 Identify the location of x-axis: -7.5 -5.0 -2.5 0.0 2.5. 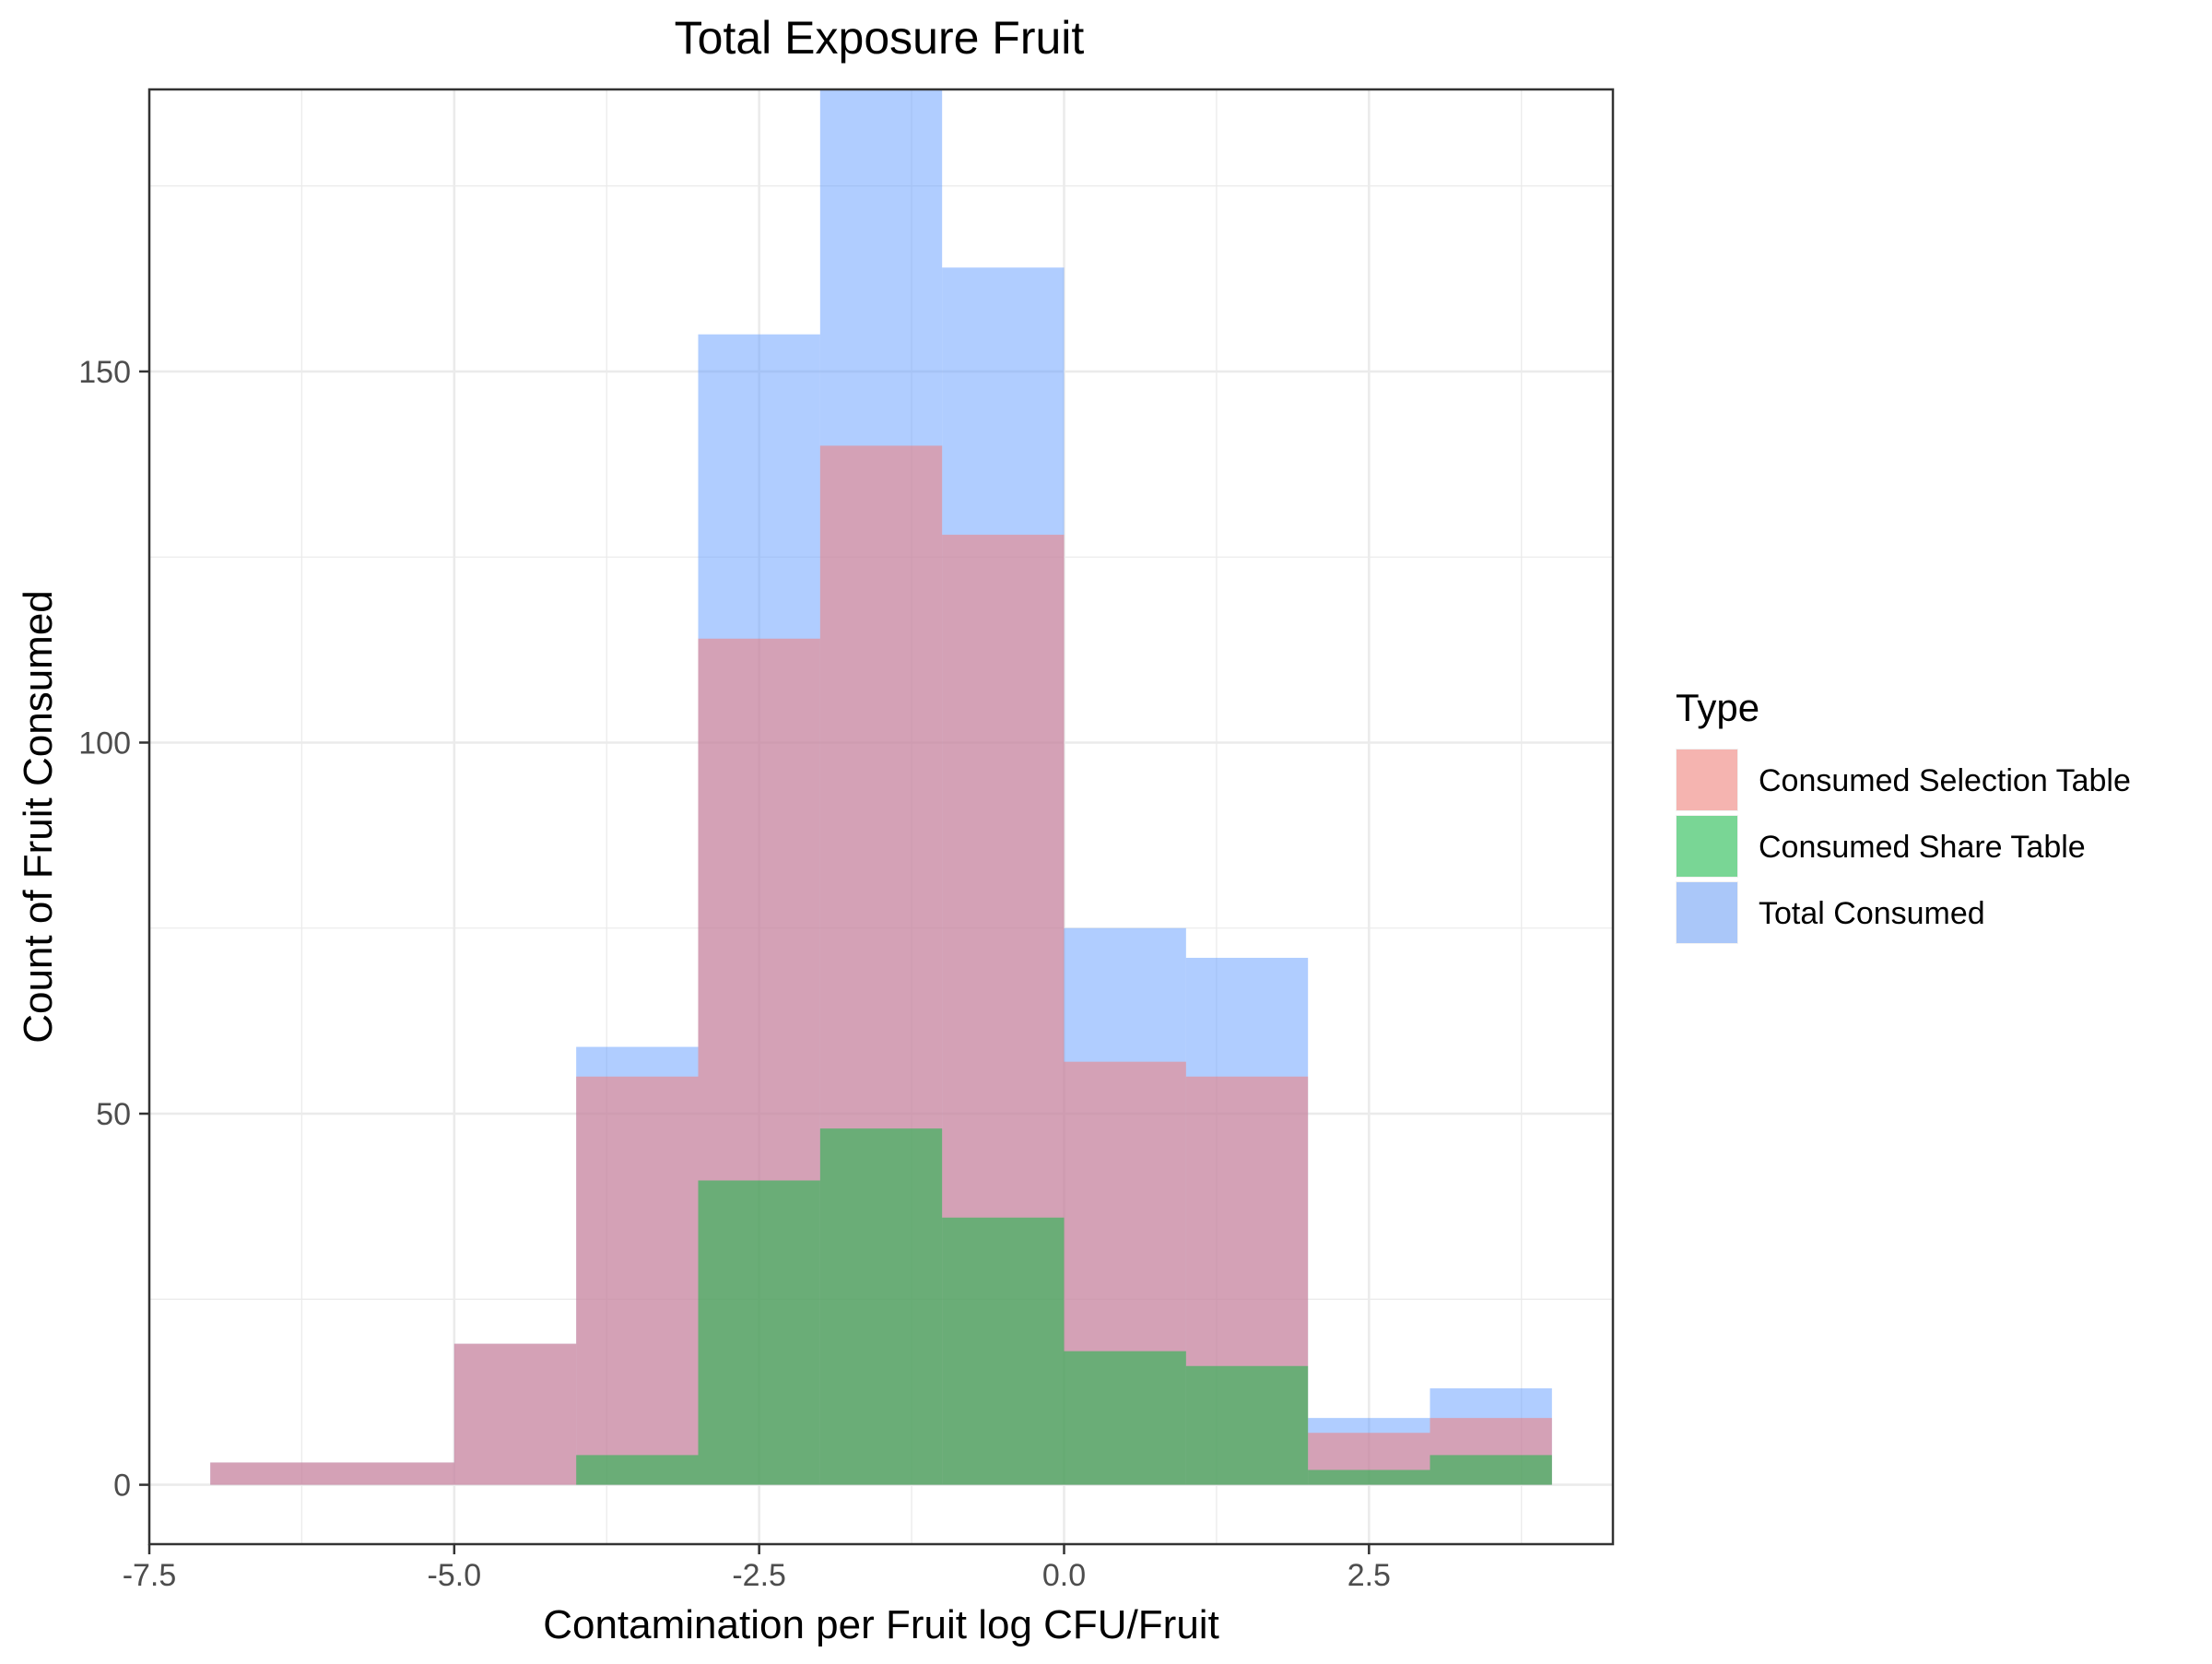
(757, 1568).